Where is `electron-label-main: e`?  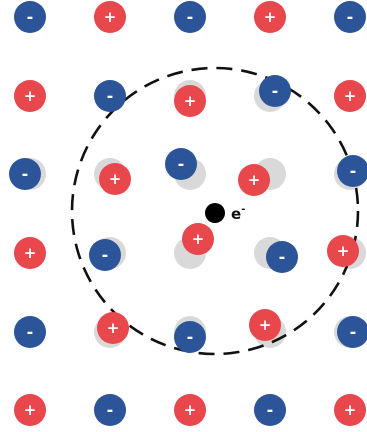 electron-label-main: e is located at coordinates (236, 214).